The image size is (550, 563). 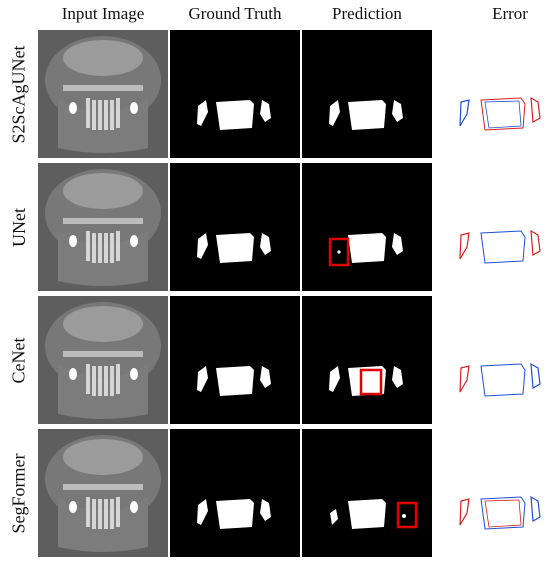 What do you see at coordinates (497, 227) in the screenshot?
I see `error-map-row2` at bounding box center [497, 227].